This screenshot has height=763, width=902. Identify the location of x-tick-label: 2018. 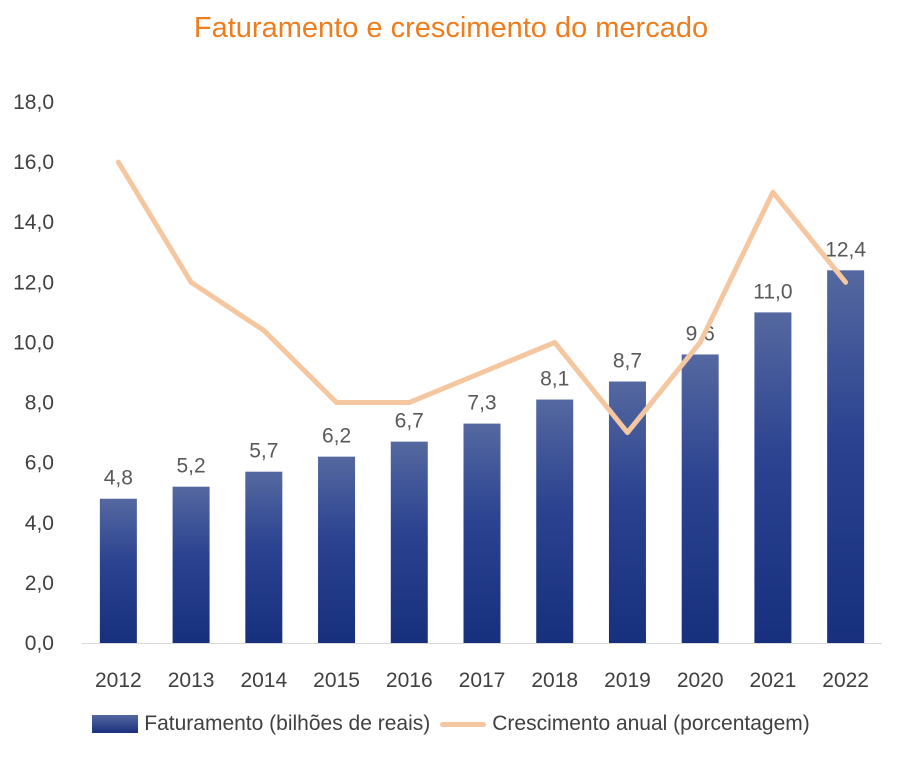
(554, 680).